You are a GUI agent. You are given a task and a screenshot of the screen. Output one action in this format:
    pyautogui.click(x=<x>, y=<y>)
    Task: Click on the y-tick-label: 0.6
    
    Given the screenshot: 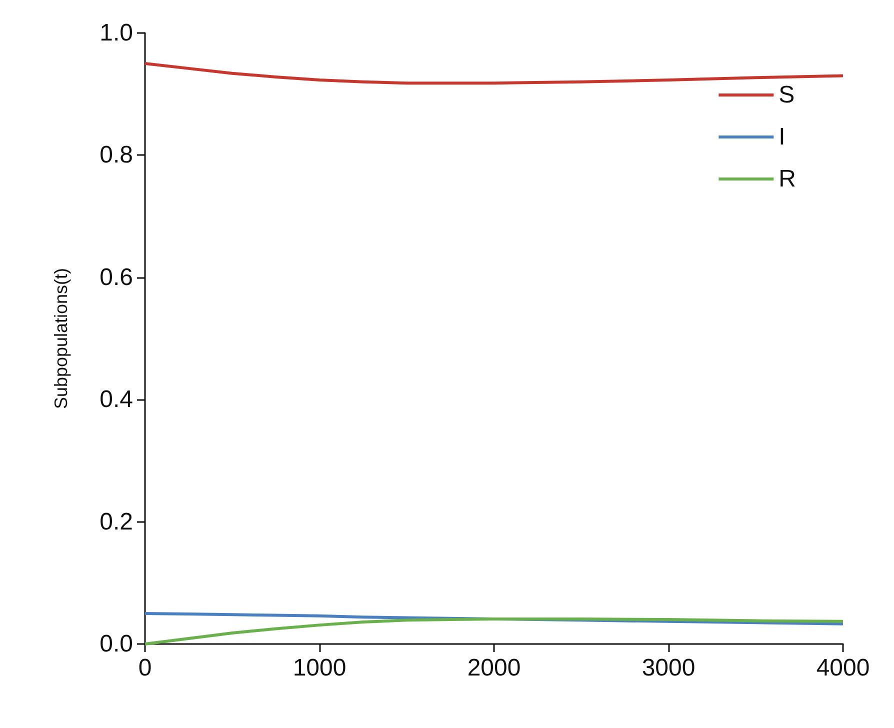 What is the action you would take?
    pyautogui.click(x=116, y=277)
    